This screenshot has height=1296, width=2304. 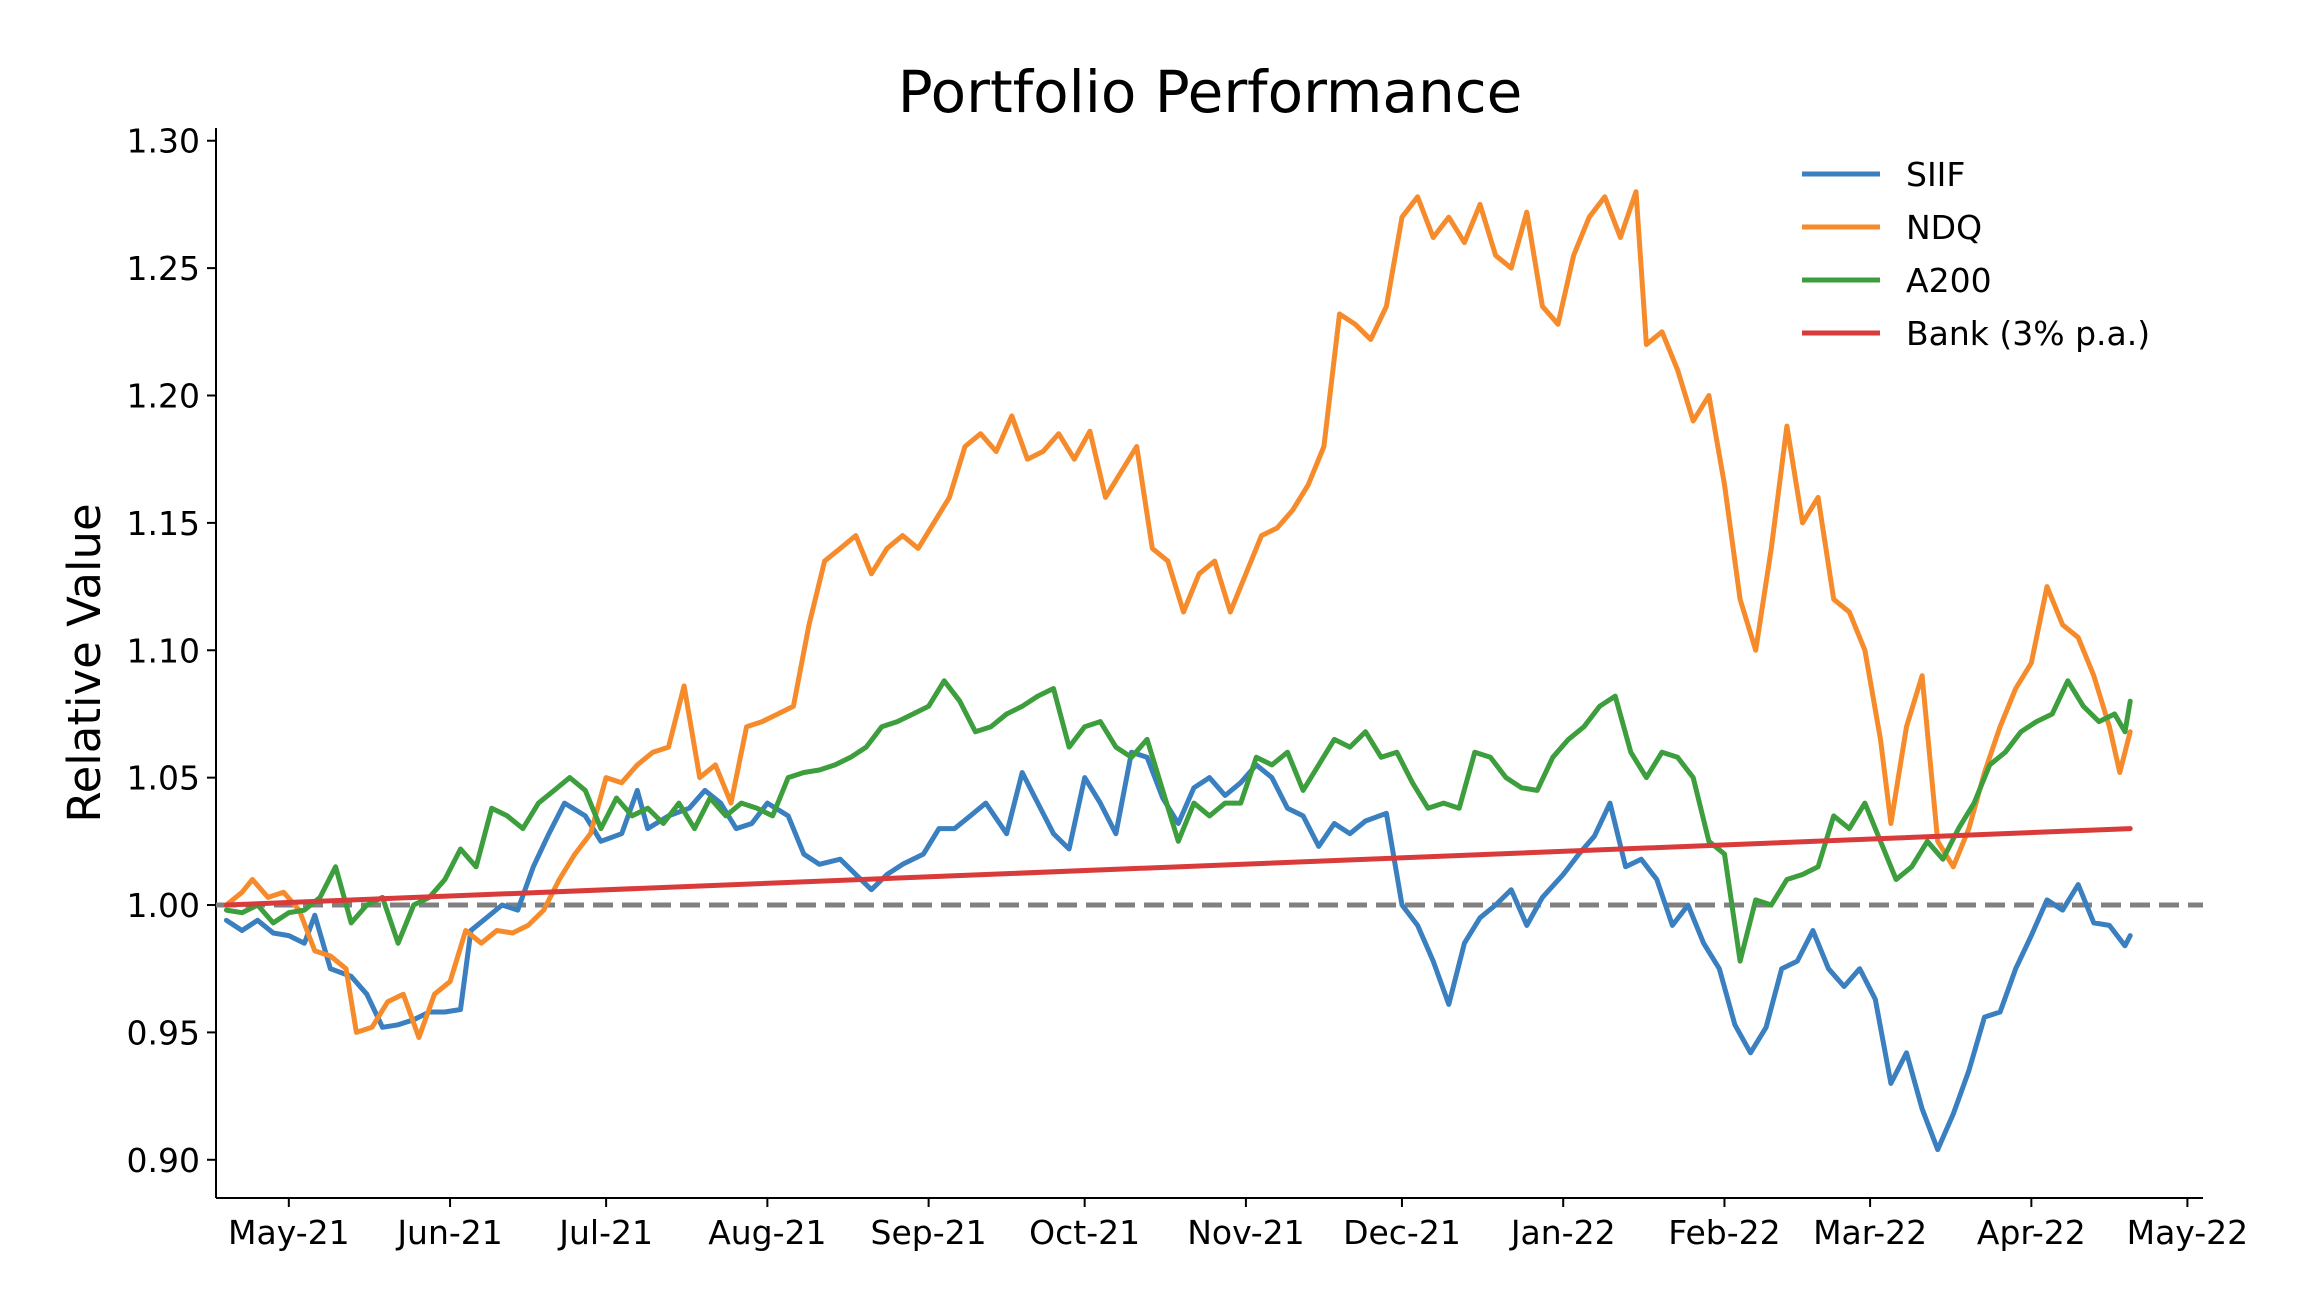 What do you see at coordinates (163, 1160) in the screenshot?
I see `y-tick-label: 0.90` at bounding box center [163, 1160].